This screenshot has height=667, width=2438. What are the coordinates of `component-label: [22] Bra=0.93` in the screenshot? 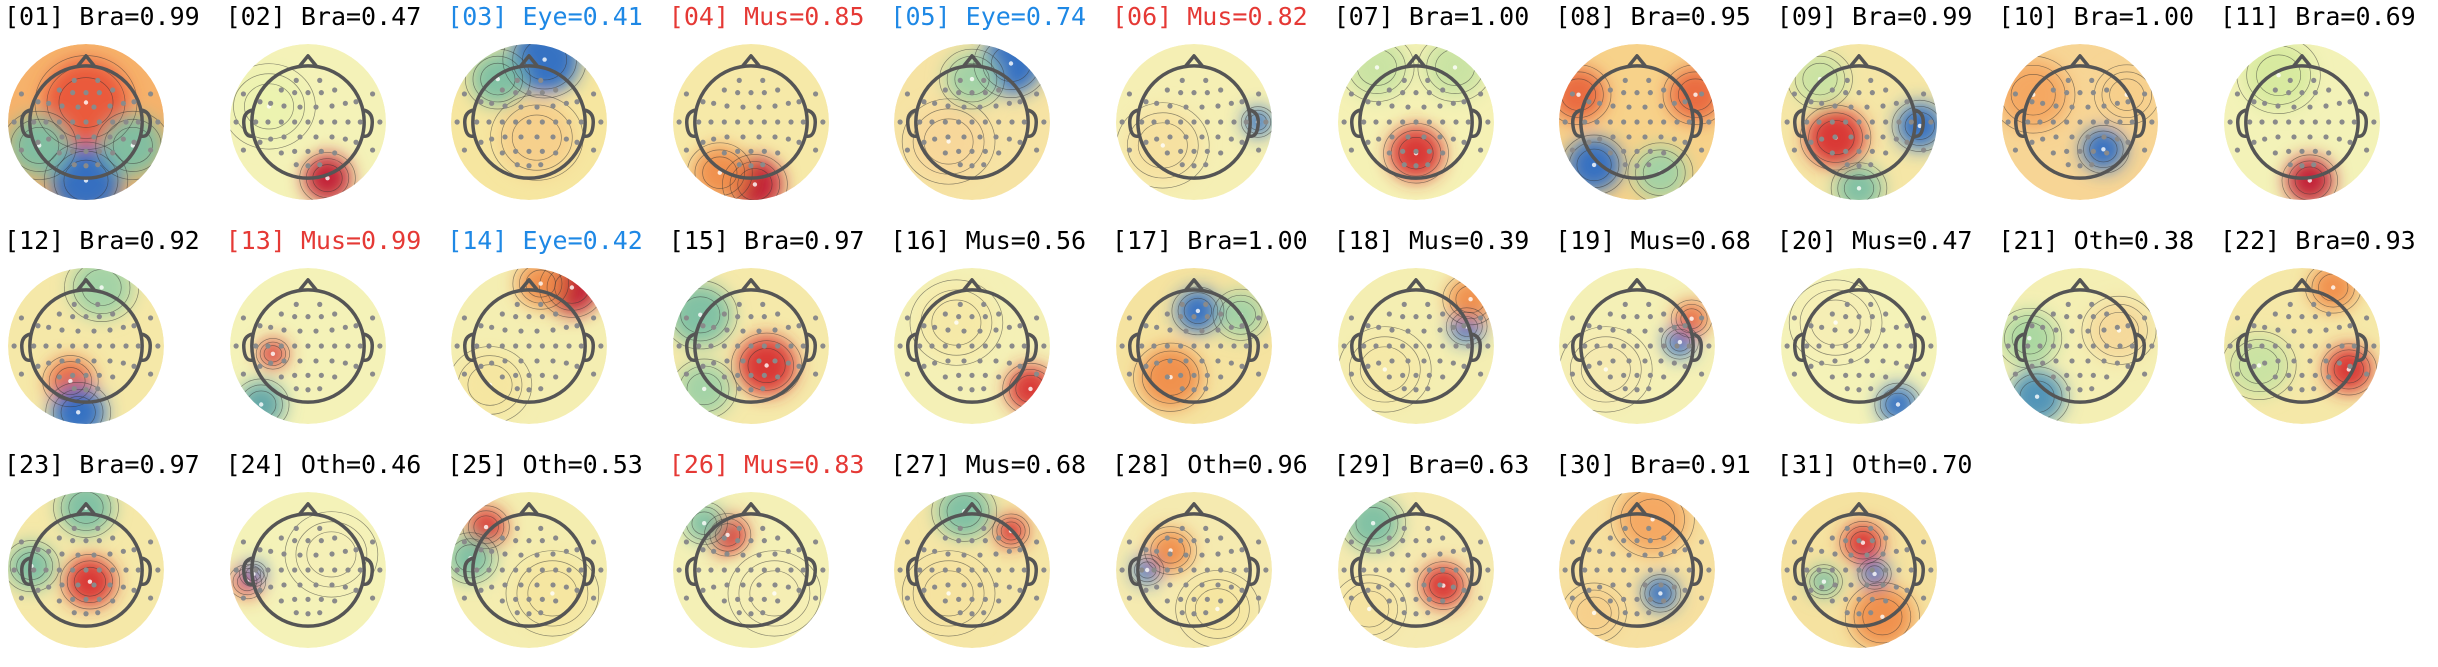 It's located at (2318, 240).